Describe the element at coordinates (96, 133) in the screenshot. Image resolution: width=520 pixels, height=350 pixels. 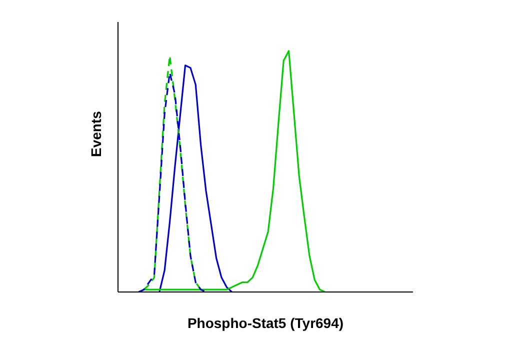
I see `y-axis-title: Events` at that location.